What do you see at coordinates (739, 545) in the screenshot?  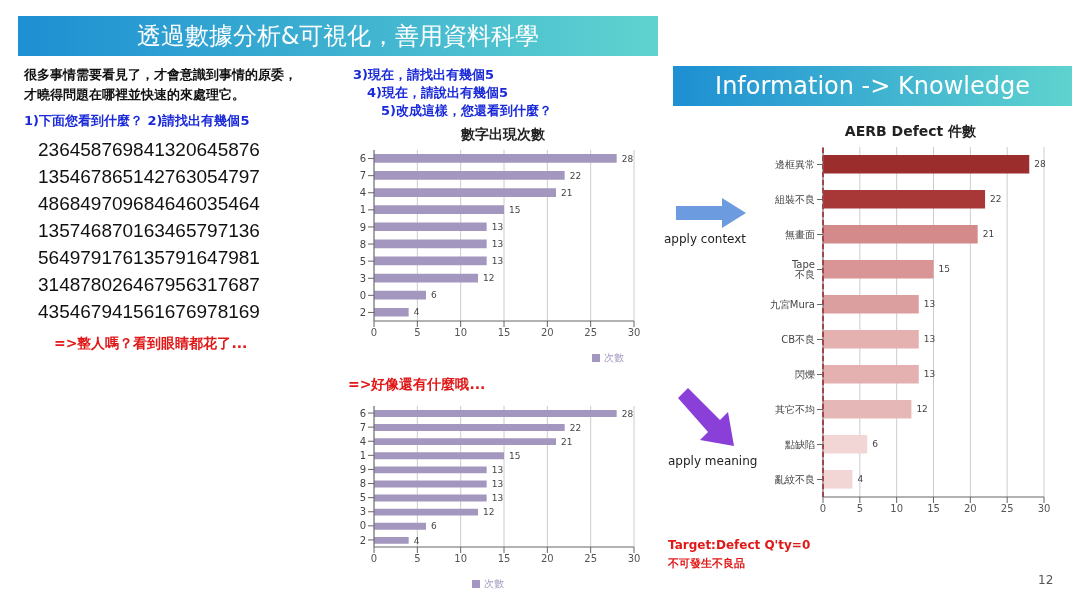 I see `text: Target:Defect Q'ty=0` at bounding box center [739, 545].